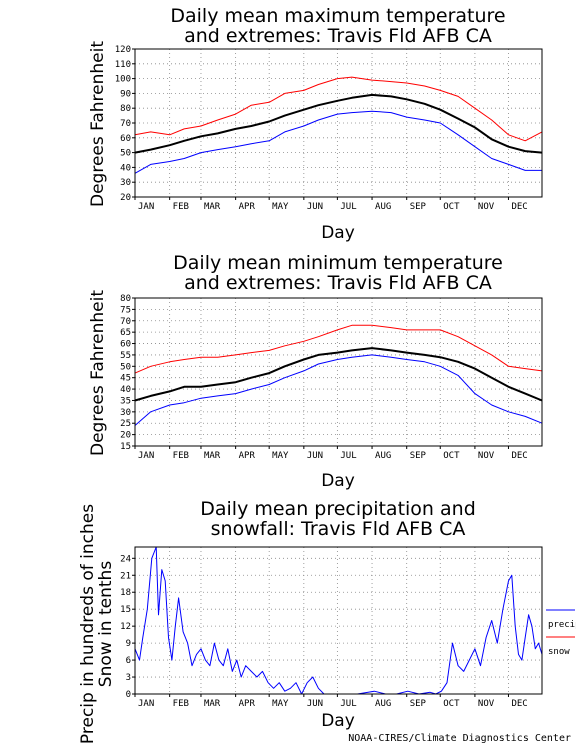 The image size is (576, 745). What do you see at coordinates (337, 16) in the screenshot?
I see `chart-title-line-1: Daily mean maximum temperature` at bounding box center [337, 16].